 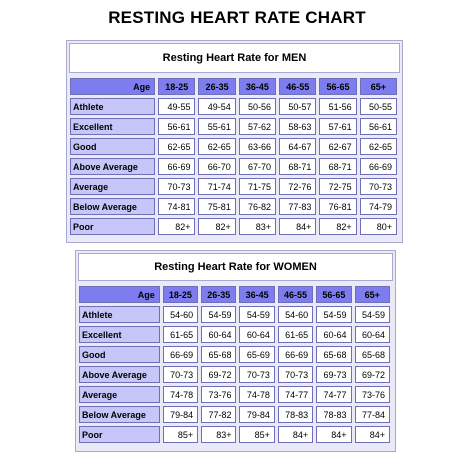 What do you see at coordinates (338, 106) in the screenshot?
I see `heart-rate-value-cell: 51-56` at bounding box center [338, 106].